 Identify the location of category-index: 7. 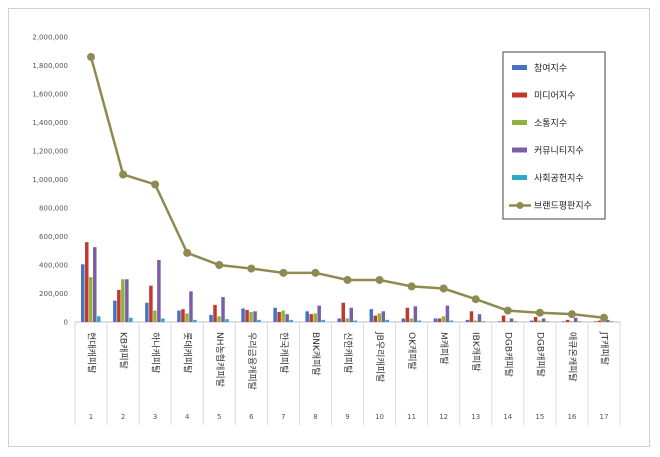
(283, 417).